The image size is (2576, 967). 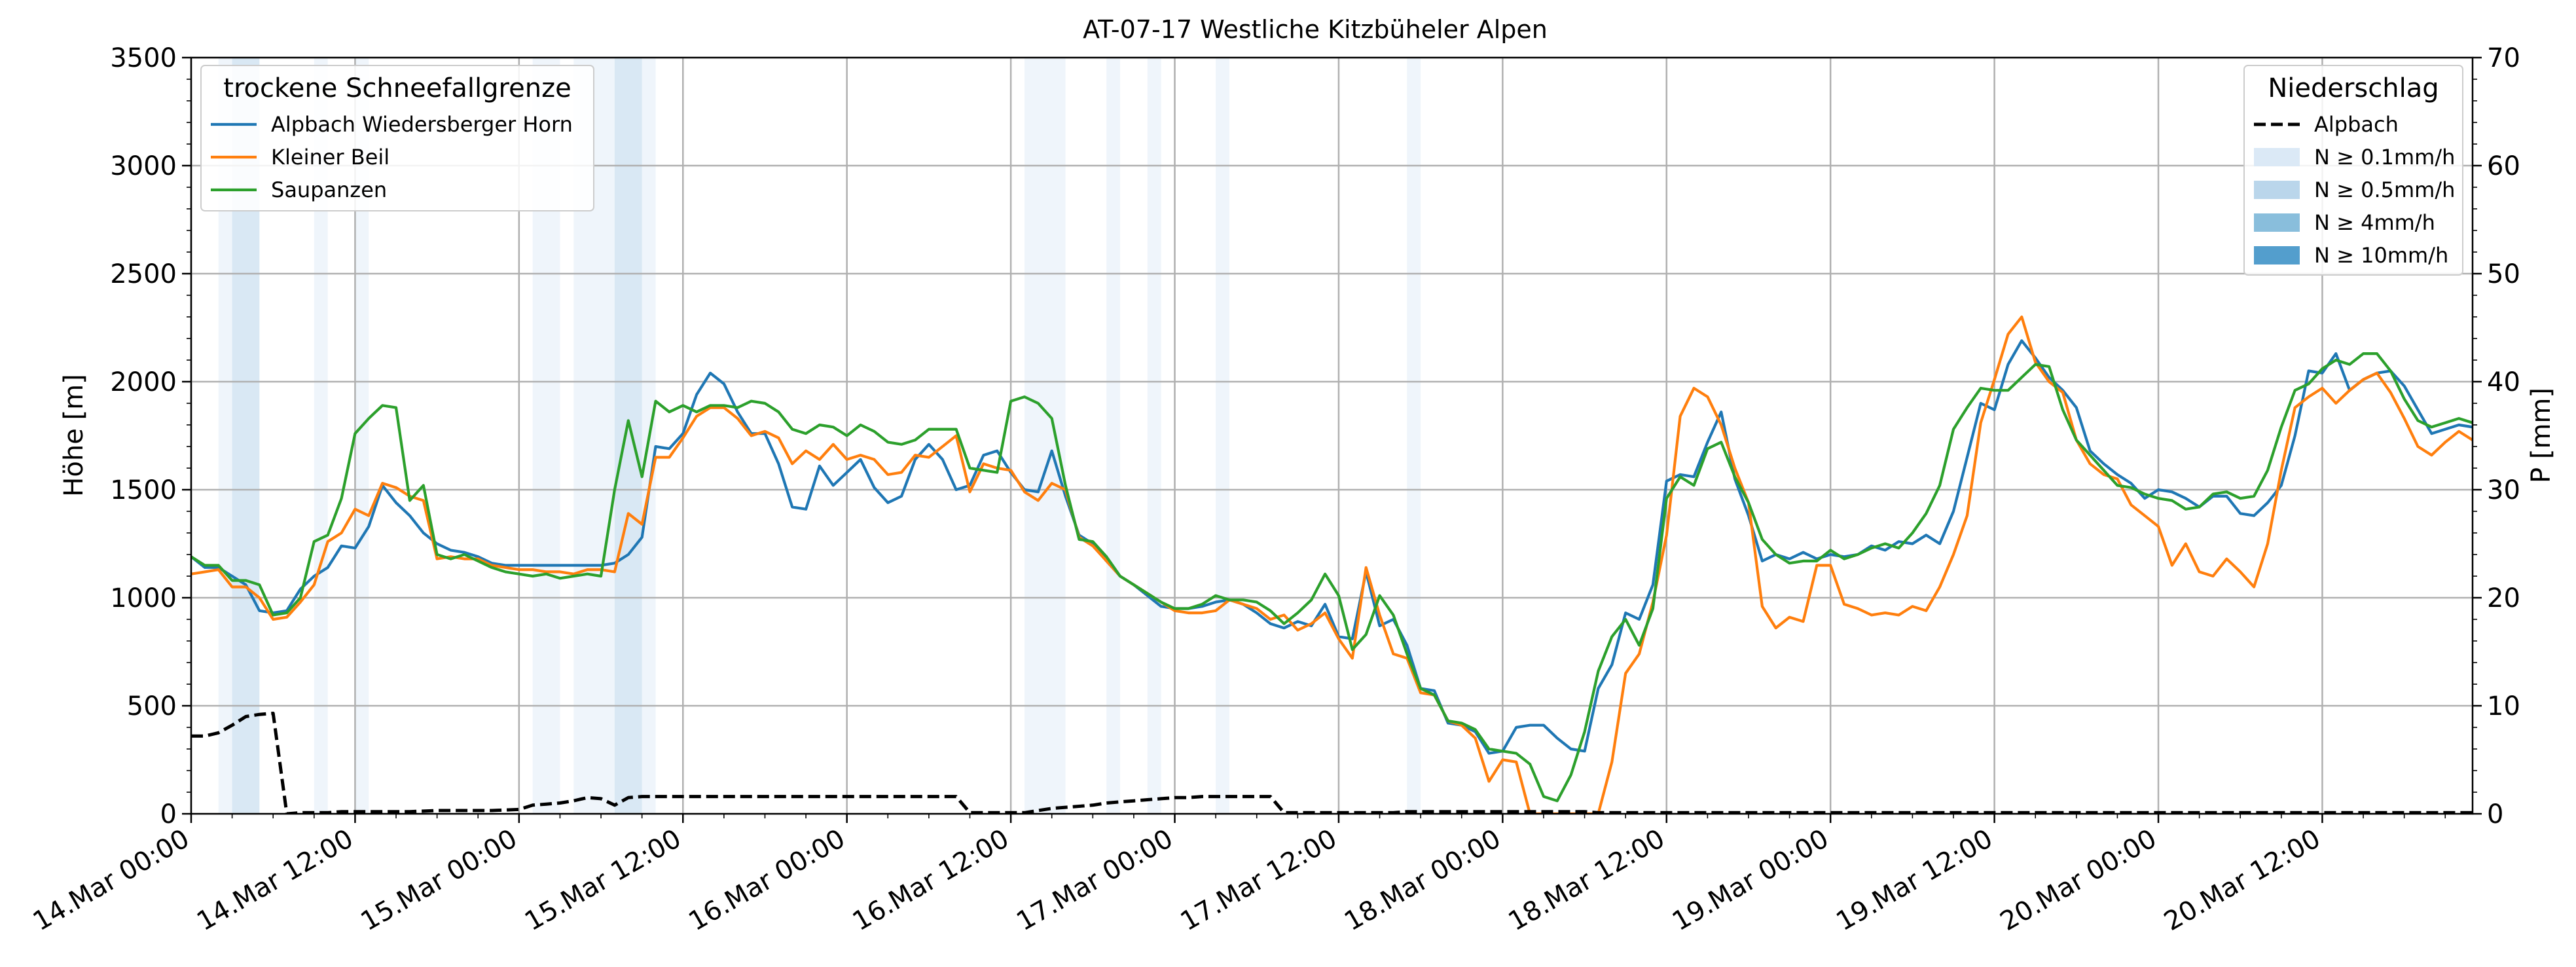 What do you see at coordinates (1315, 30) in the screenshot?
I see `chart-title: AT-07-17 Westliche Kitzbüheler Alpen` at bounding box center [1315, 30].